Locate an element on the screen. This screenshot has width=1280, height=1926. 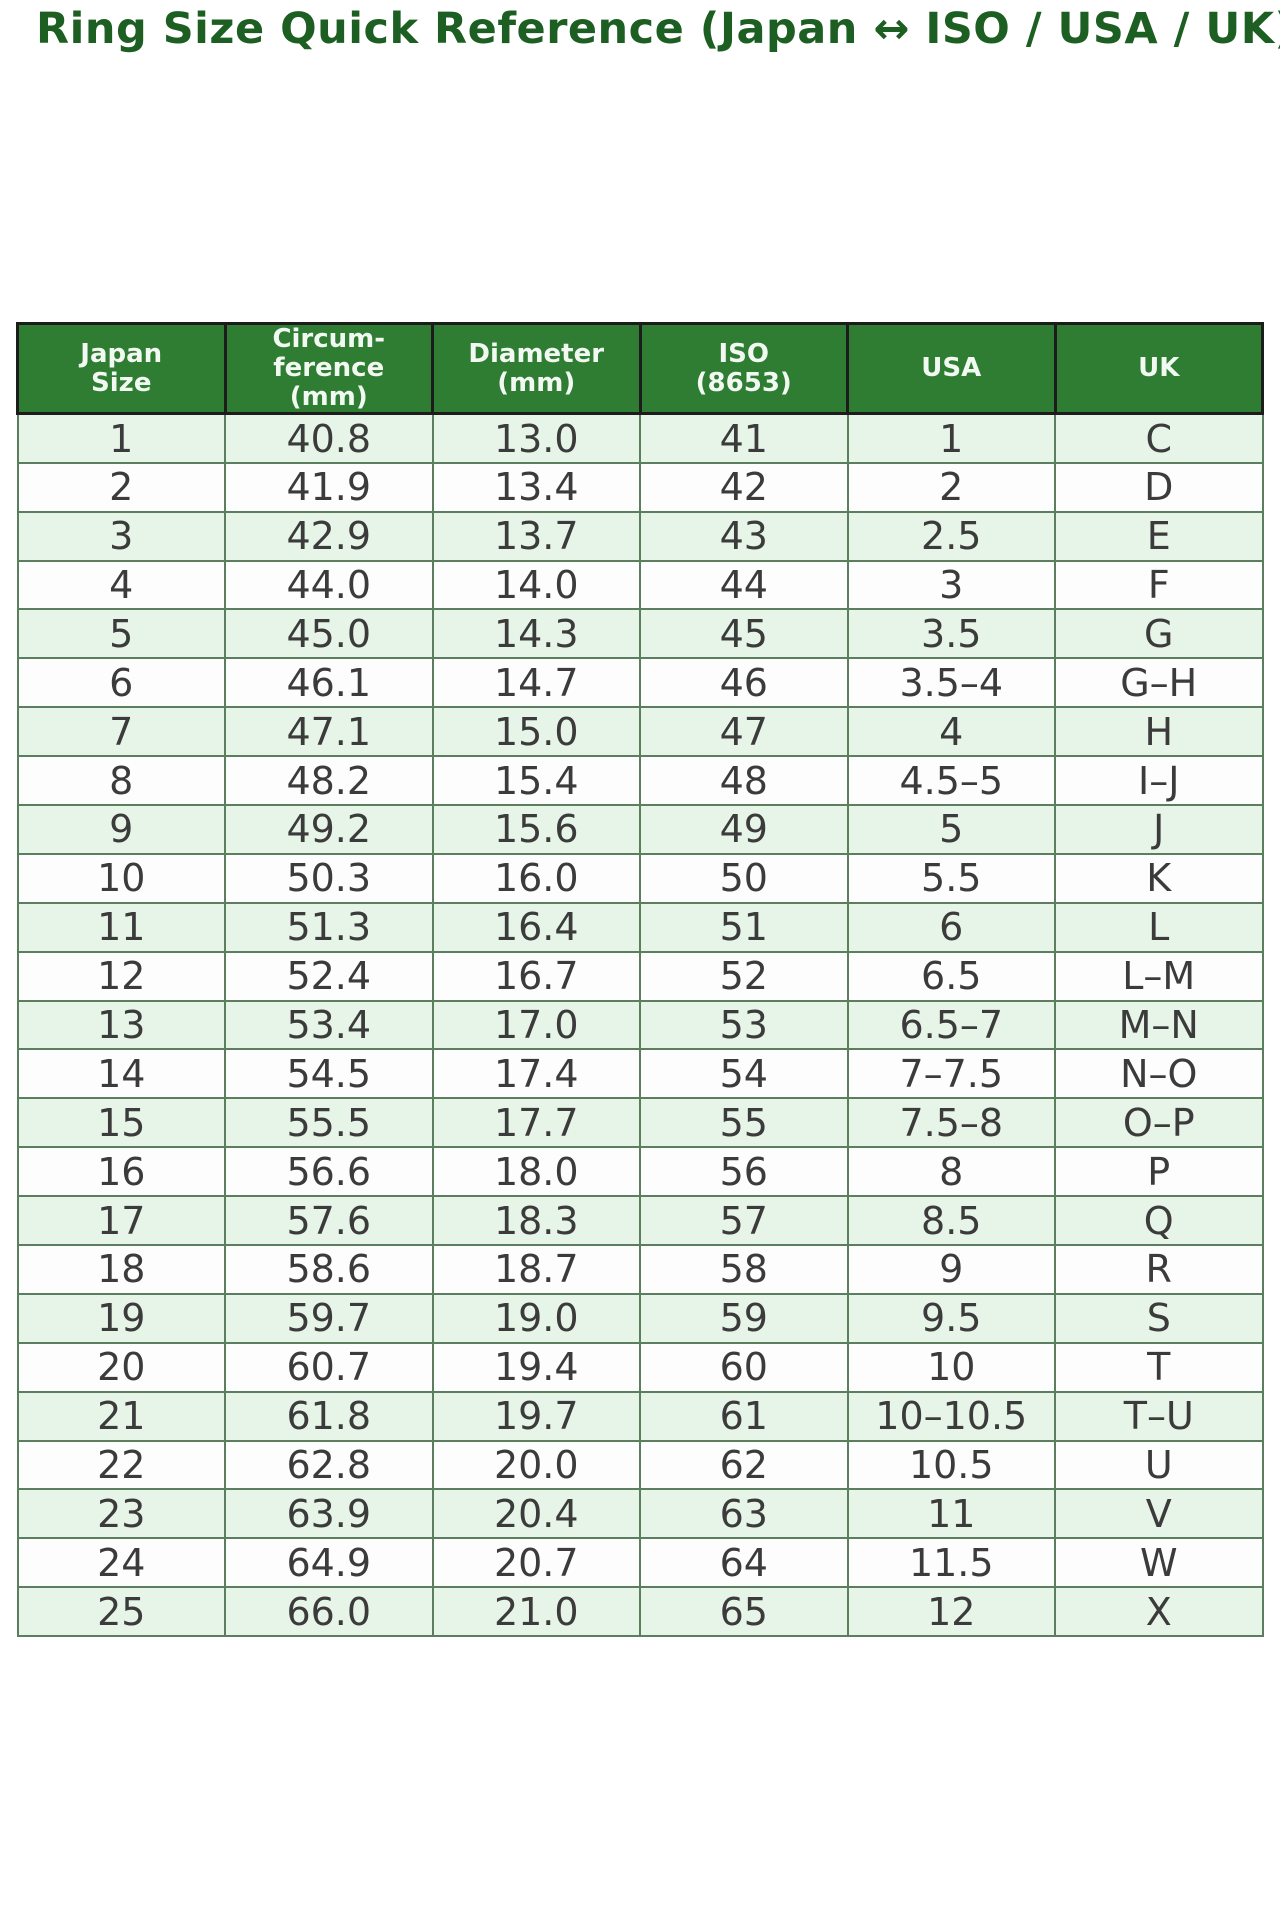
table-cell-circumference: 44.0 is located at coordinates (329, 585).